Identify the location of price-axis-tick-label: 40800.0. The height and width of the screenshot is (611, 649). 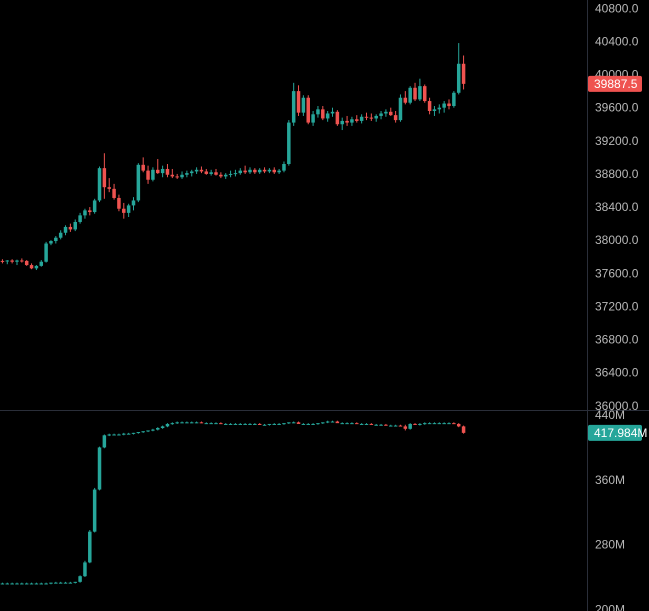
(617, 8).